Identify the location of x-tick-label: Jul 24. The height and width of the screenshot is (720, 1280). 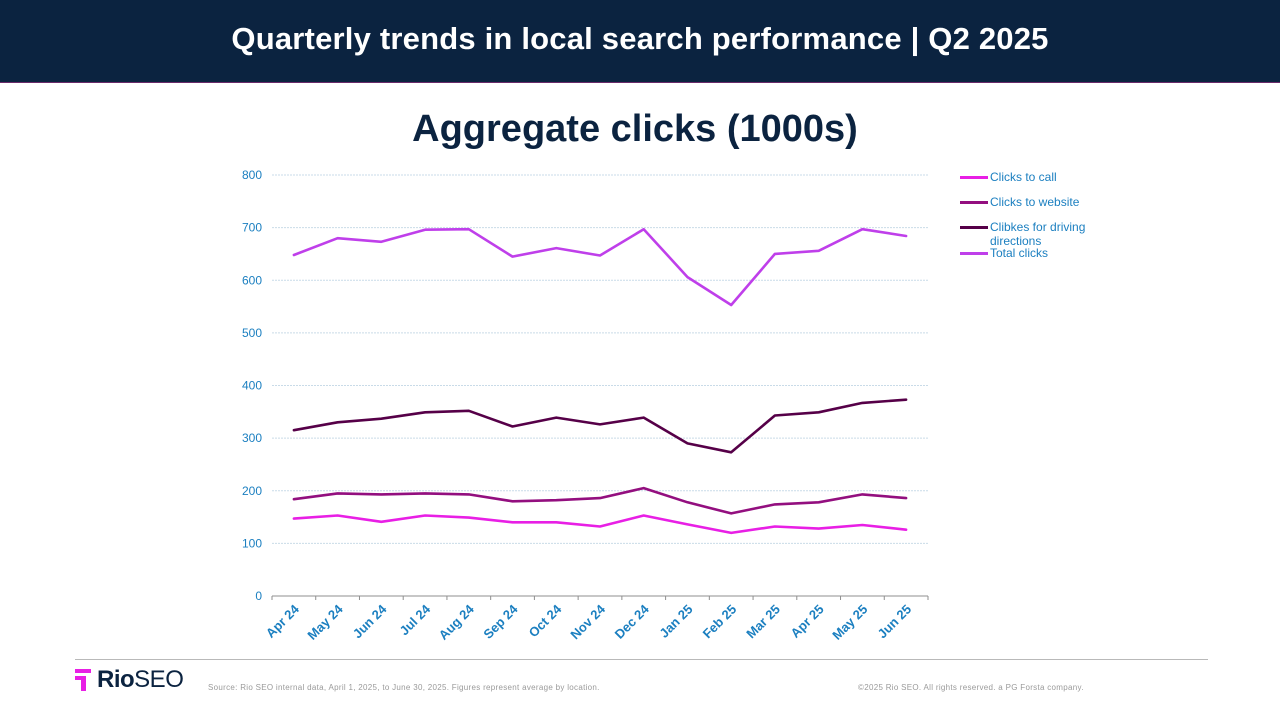
(415, 619).